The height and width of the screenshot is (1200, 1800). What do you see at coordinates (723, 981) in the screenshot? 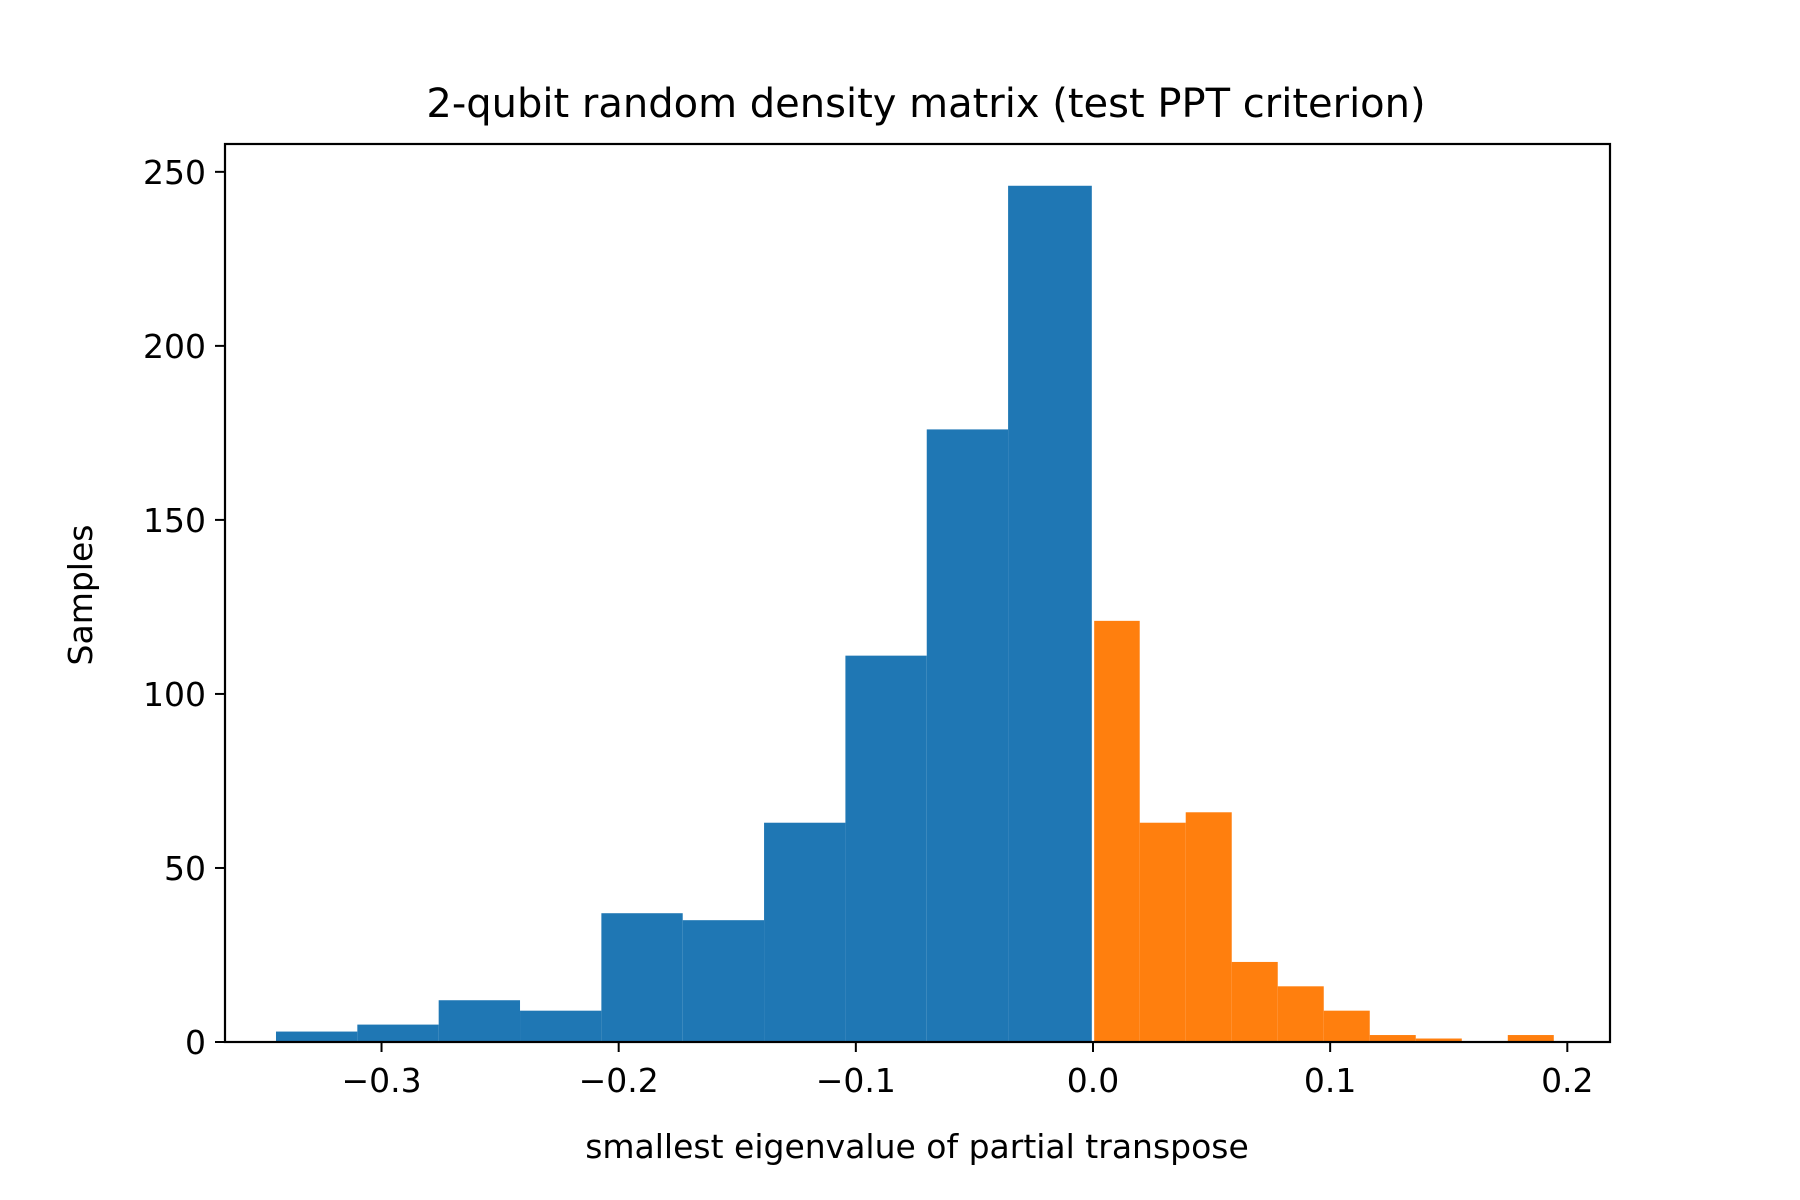
I see `histogram-bar-s0-b5` at bounding box center [723, 981].